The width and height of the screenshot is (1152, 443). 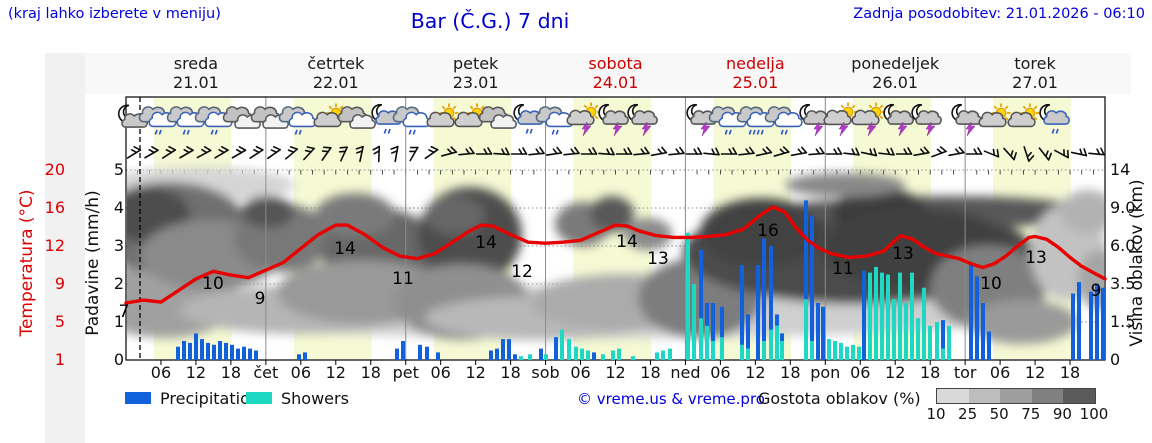 What do you see at coordinates (124, 312) in the screenshot?
I see `temperature-value-label: 7` at bounding box center [124, 312].